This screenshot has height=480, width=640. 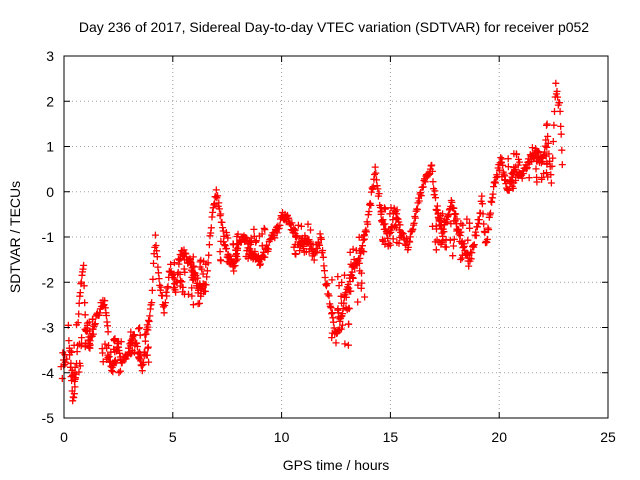 I want to click on x-axis-label: GPS time / hours, so click(x=336, y=465).